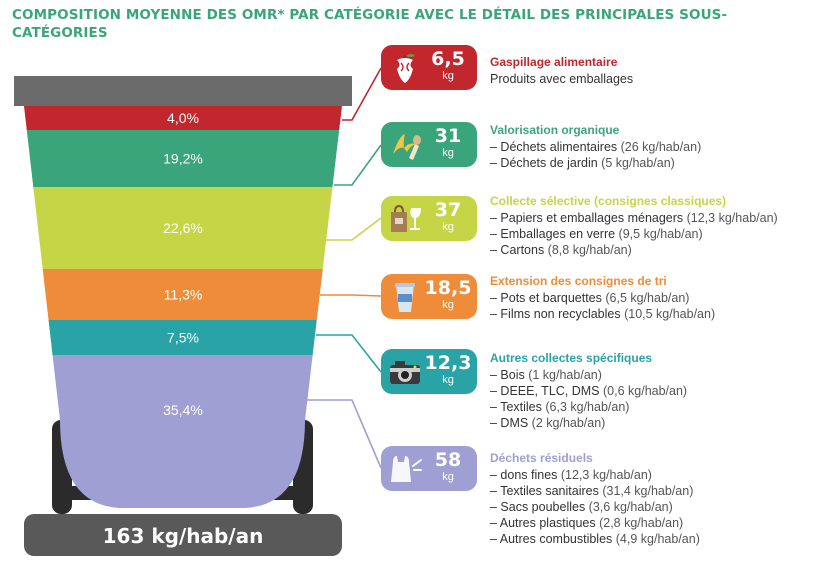 The image size is (817, 566). What do you see at coordinates (517, 250) in the screenshot?
I see `item-label: – Cartons` at bounding box center [517, 250].